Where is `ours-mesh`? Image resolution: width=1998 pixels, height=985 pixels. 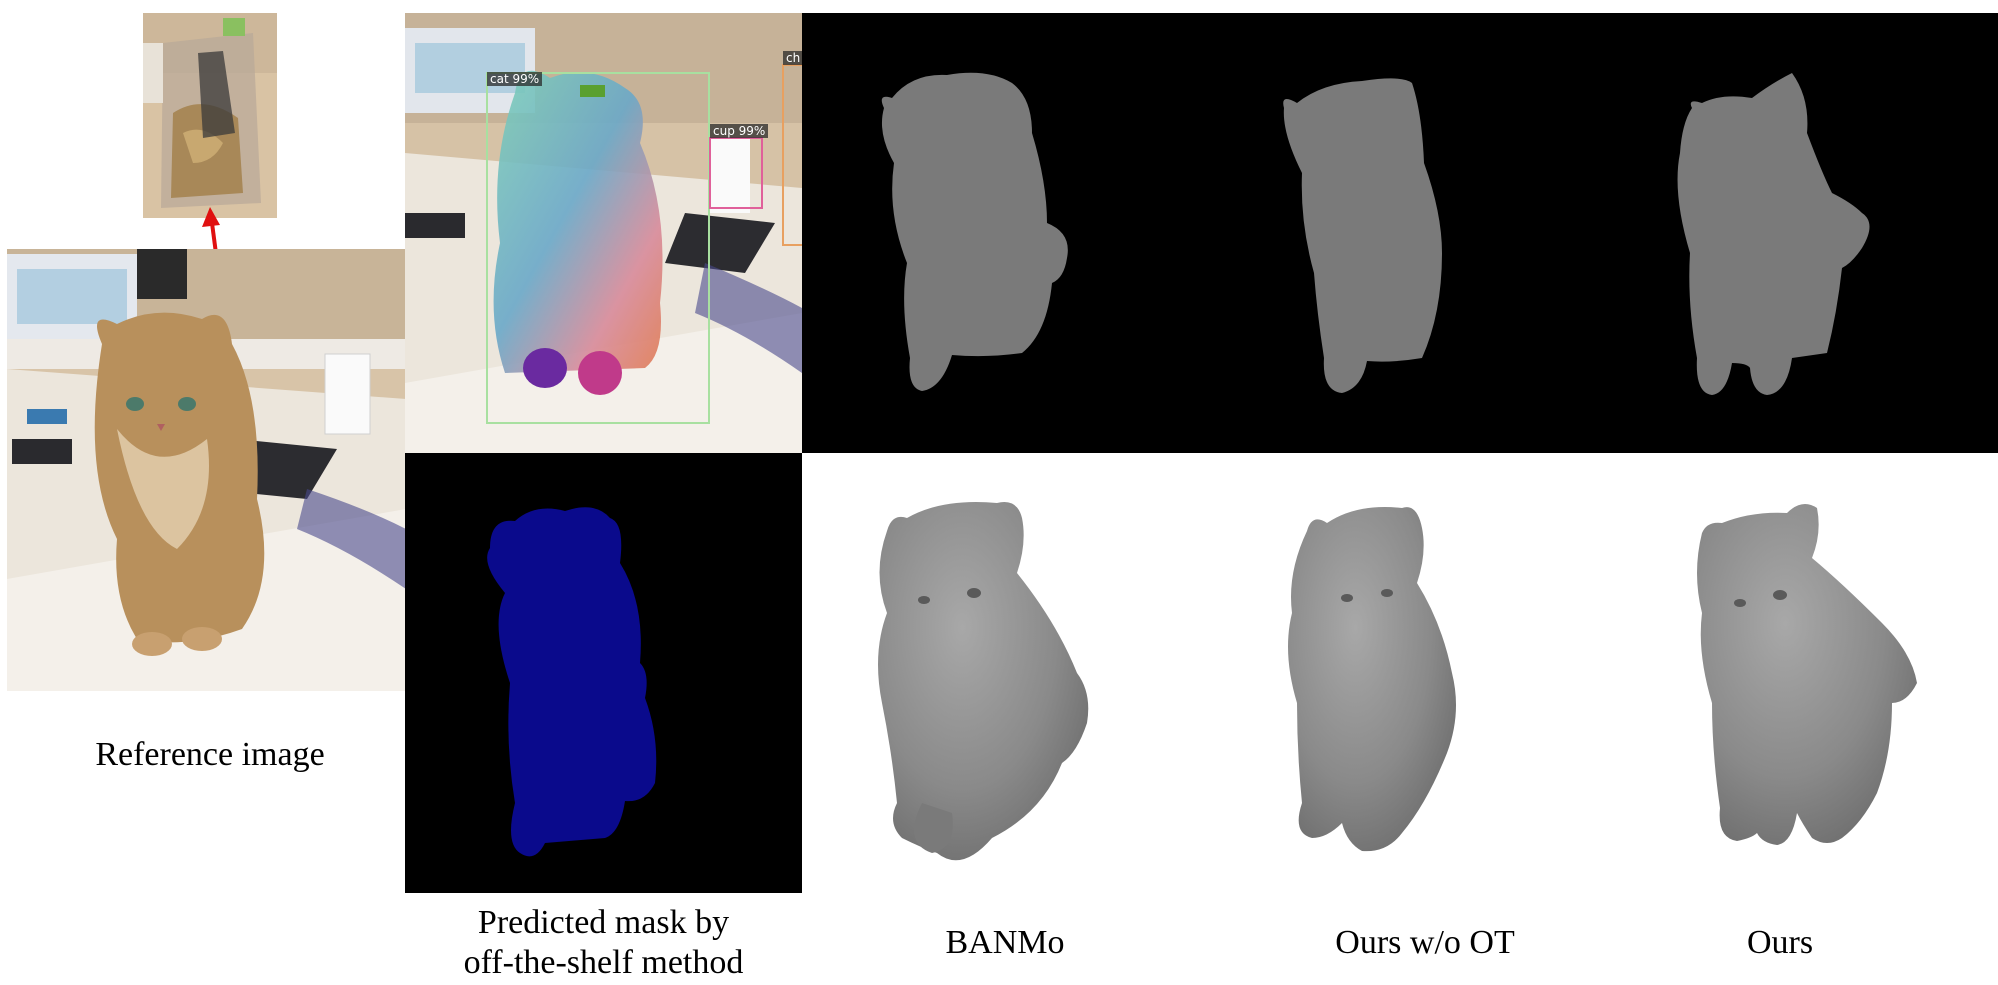
ours-mesh is located at coordinates (1807, 674).